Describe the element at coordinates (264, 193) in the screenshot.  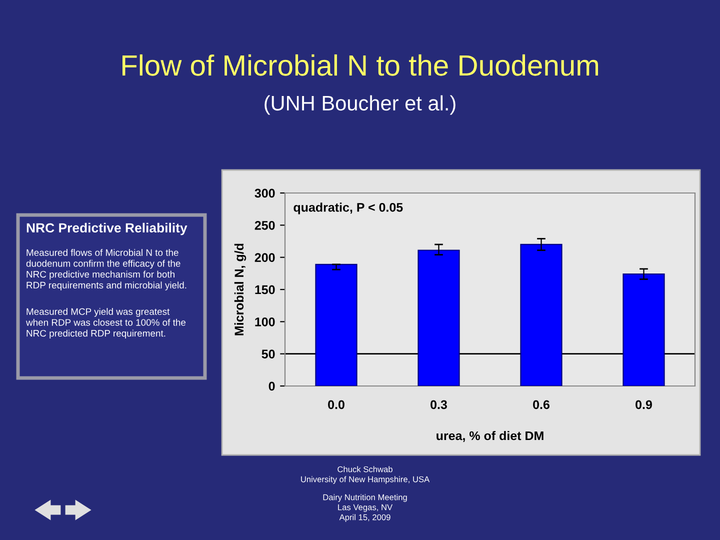
I see `y-tick-label: 300` at that location.